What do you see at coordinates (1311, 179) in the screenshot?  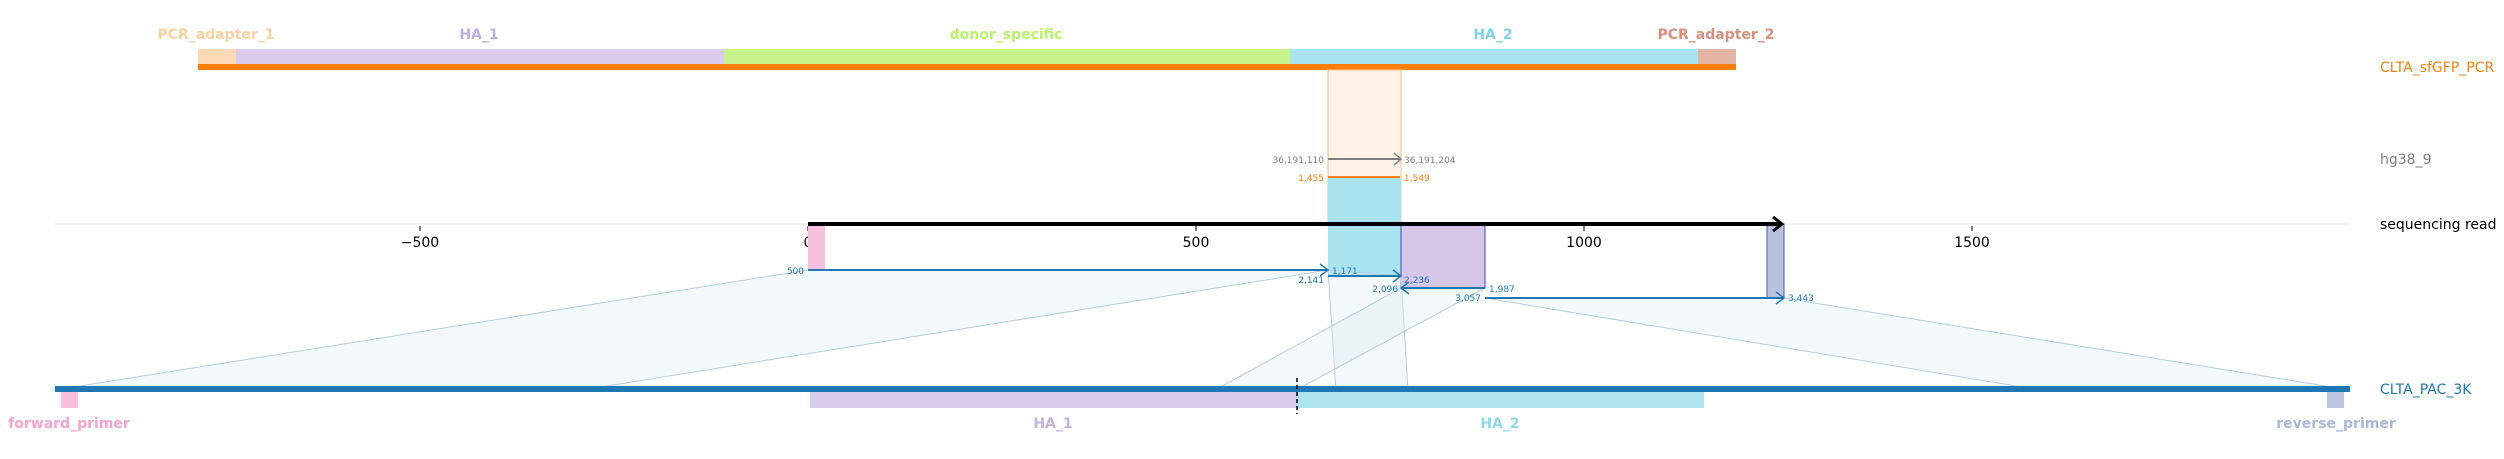 I see `genome-read-start-label: 1,455` at bounding box center [1311, 179].